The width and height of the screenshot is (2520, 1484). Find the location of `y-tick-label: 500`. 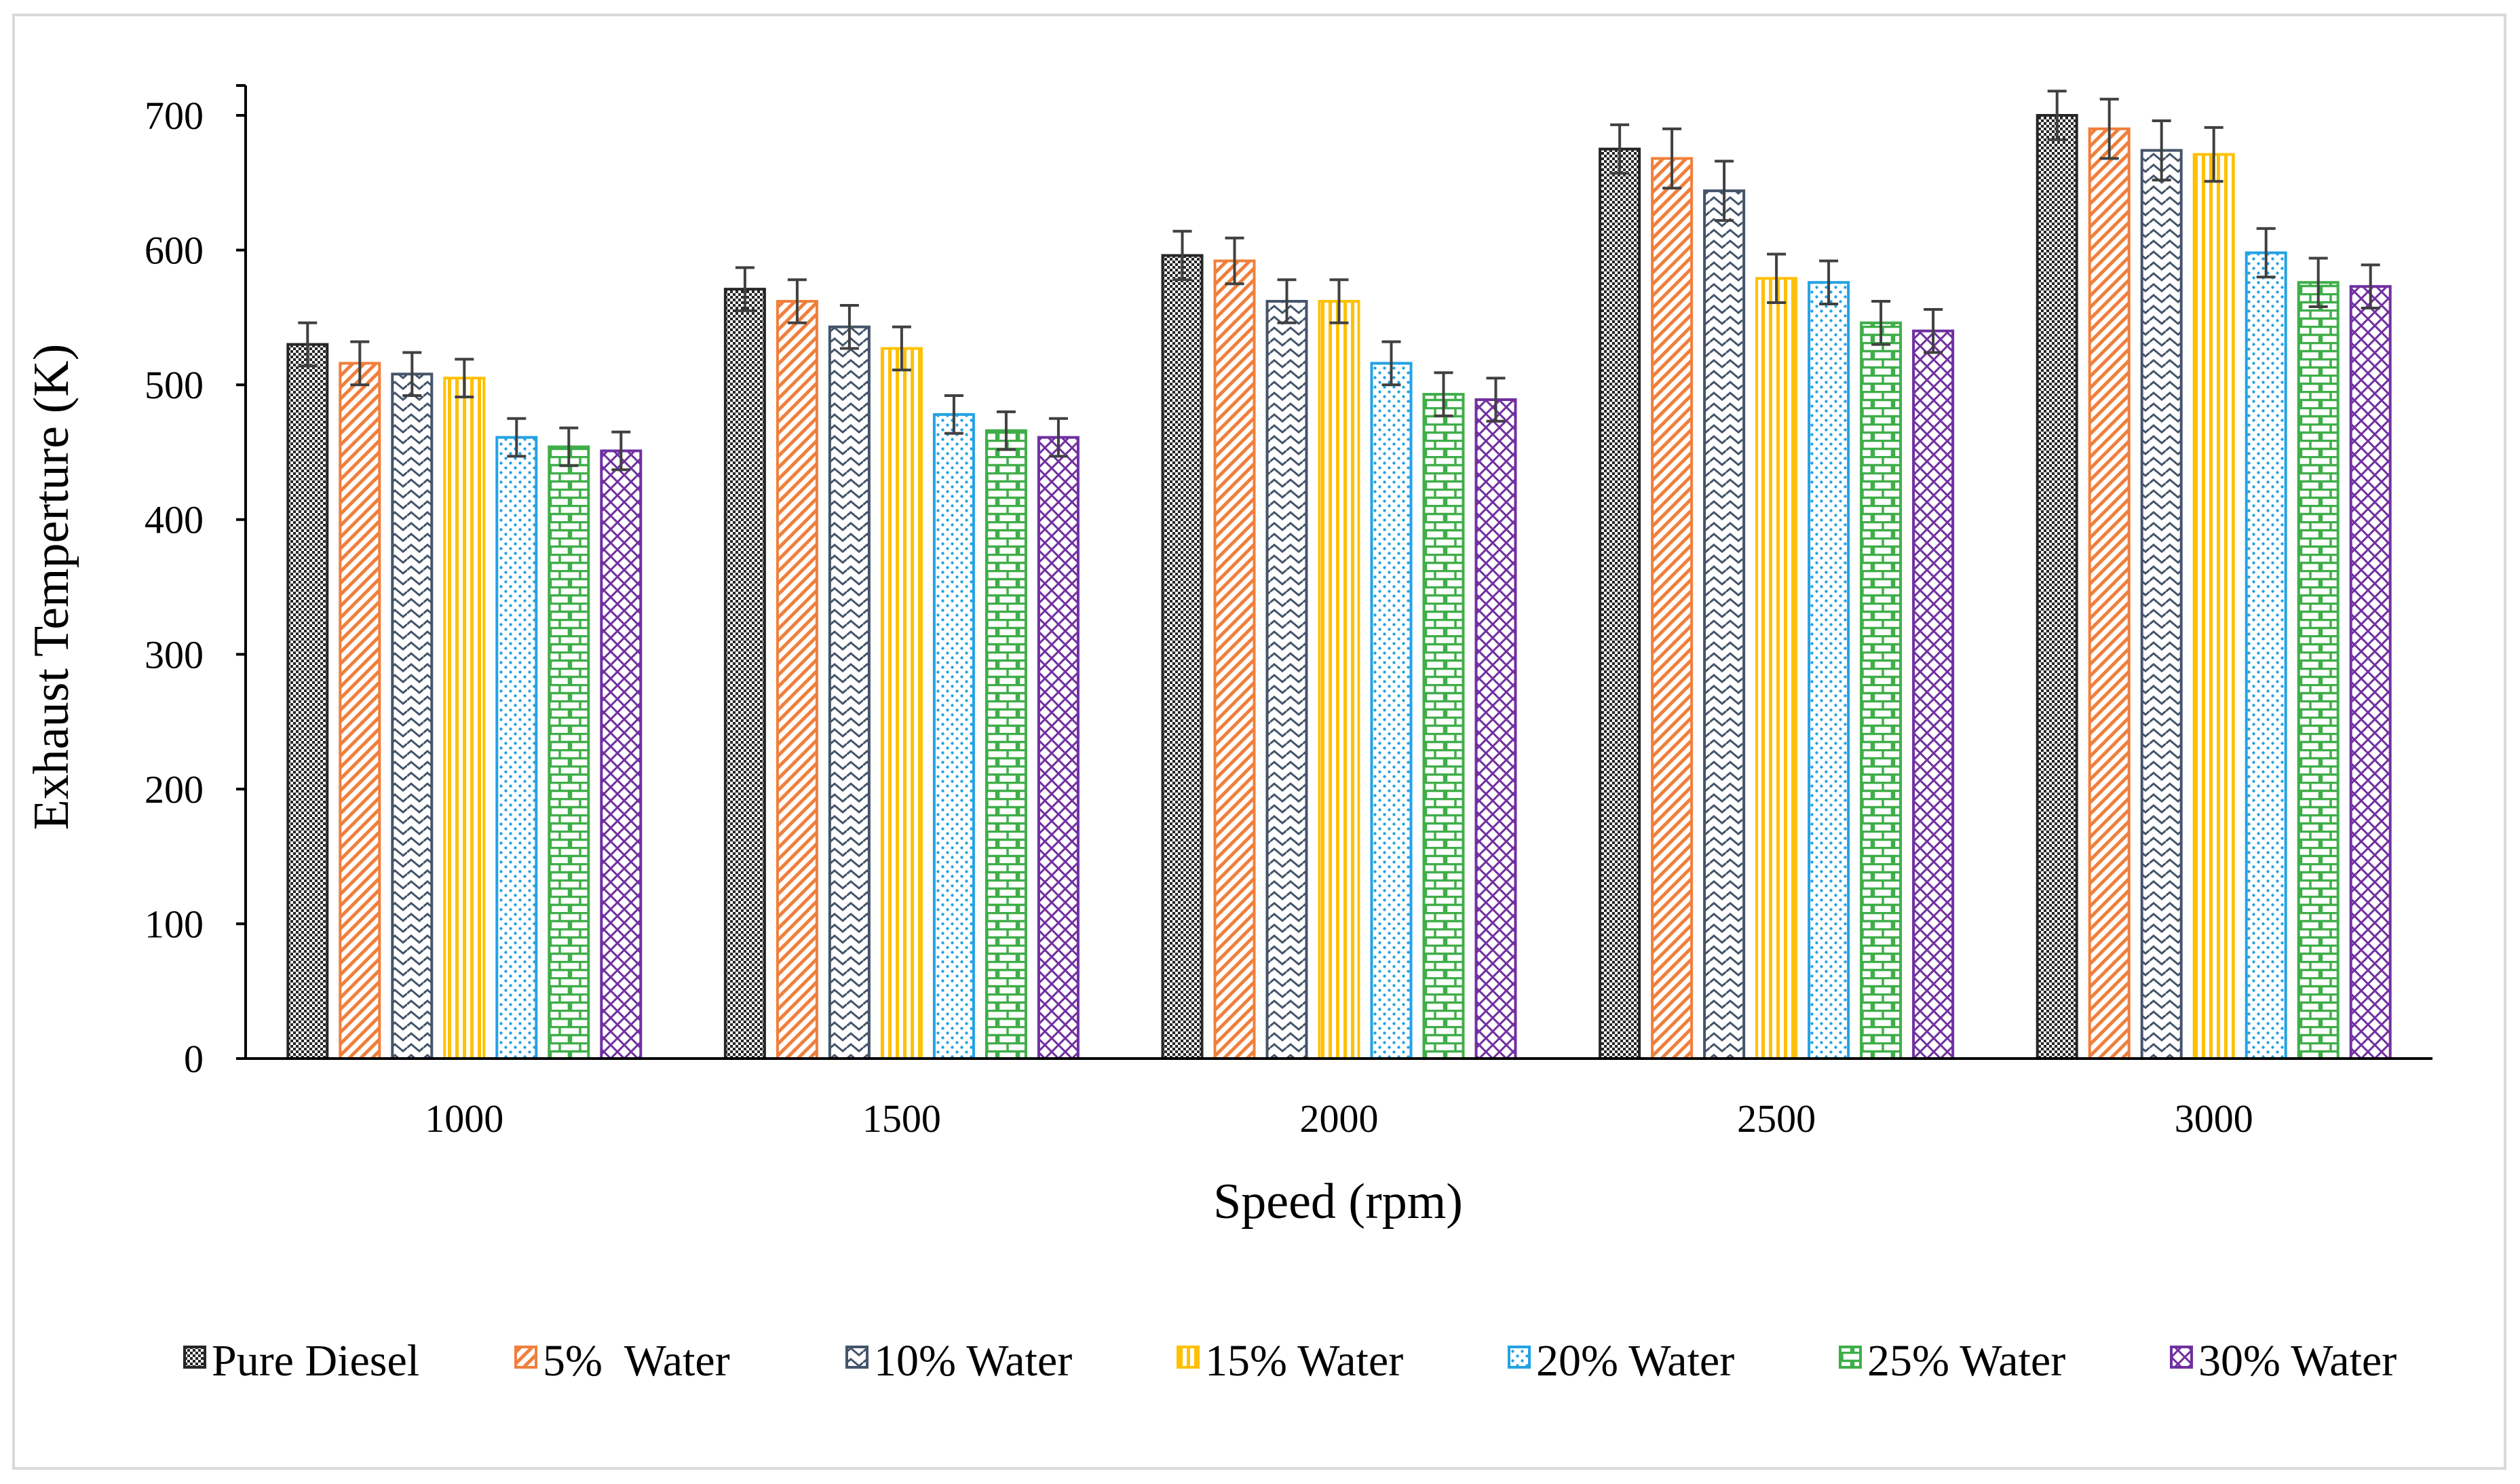

y-tick-label: 500 is located at coordinates (174, 385).